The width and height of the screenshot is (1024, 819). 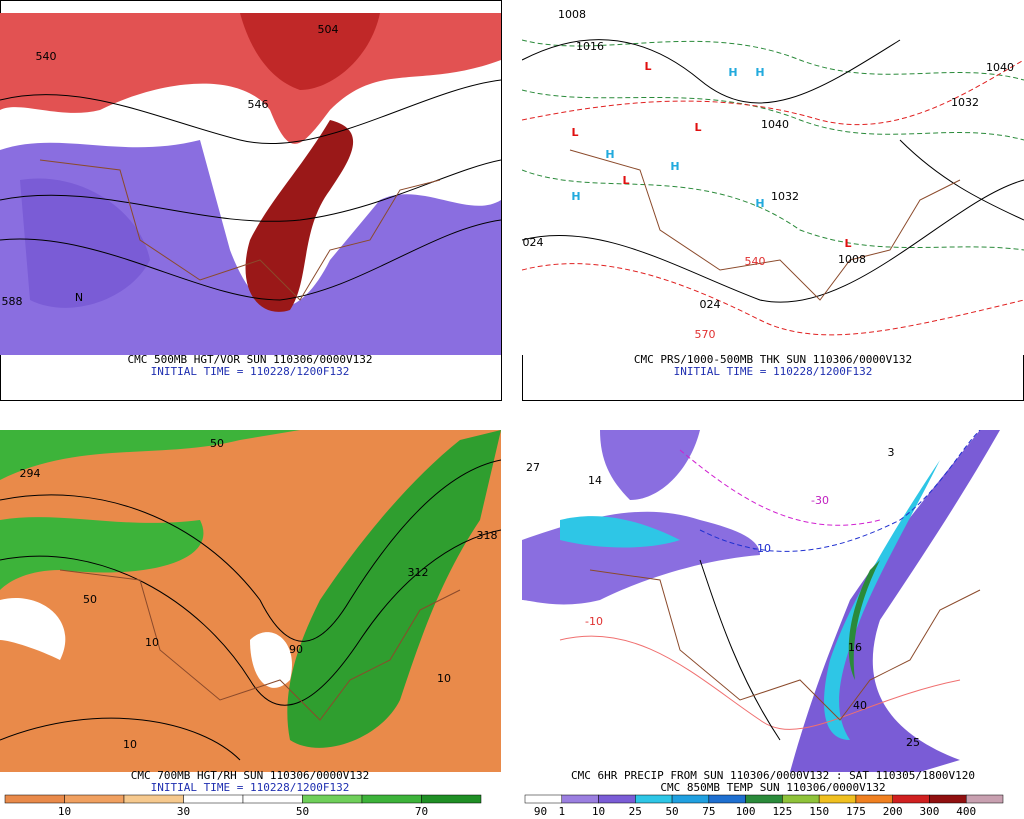 I want to click on panel-caption: CMC 700MB HGT/RH SUN 110306/0000V132, so click(x=250, y=775).